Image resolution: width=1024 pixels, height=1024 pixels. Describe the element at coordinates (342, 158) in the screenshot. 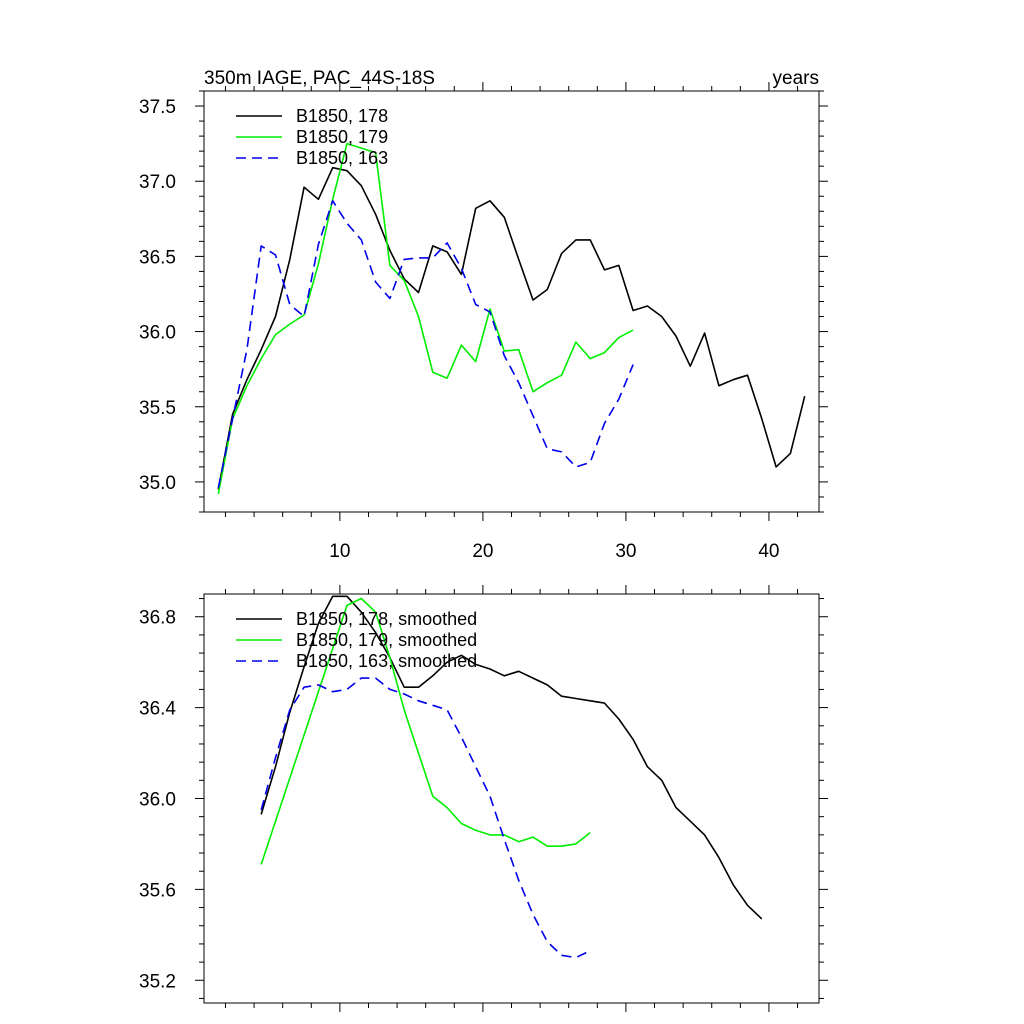

I see `legend-label: B1850, 163` at that location.